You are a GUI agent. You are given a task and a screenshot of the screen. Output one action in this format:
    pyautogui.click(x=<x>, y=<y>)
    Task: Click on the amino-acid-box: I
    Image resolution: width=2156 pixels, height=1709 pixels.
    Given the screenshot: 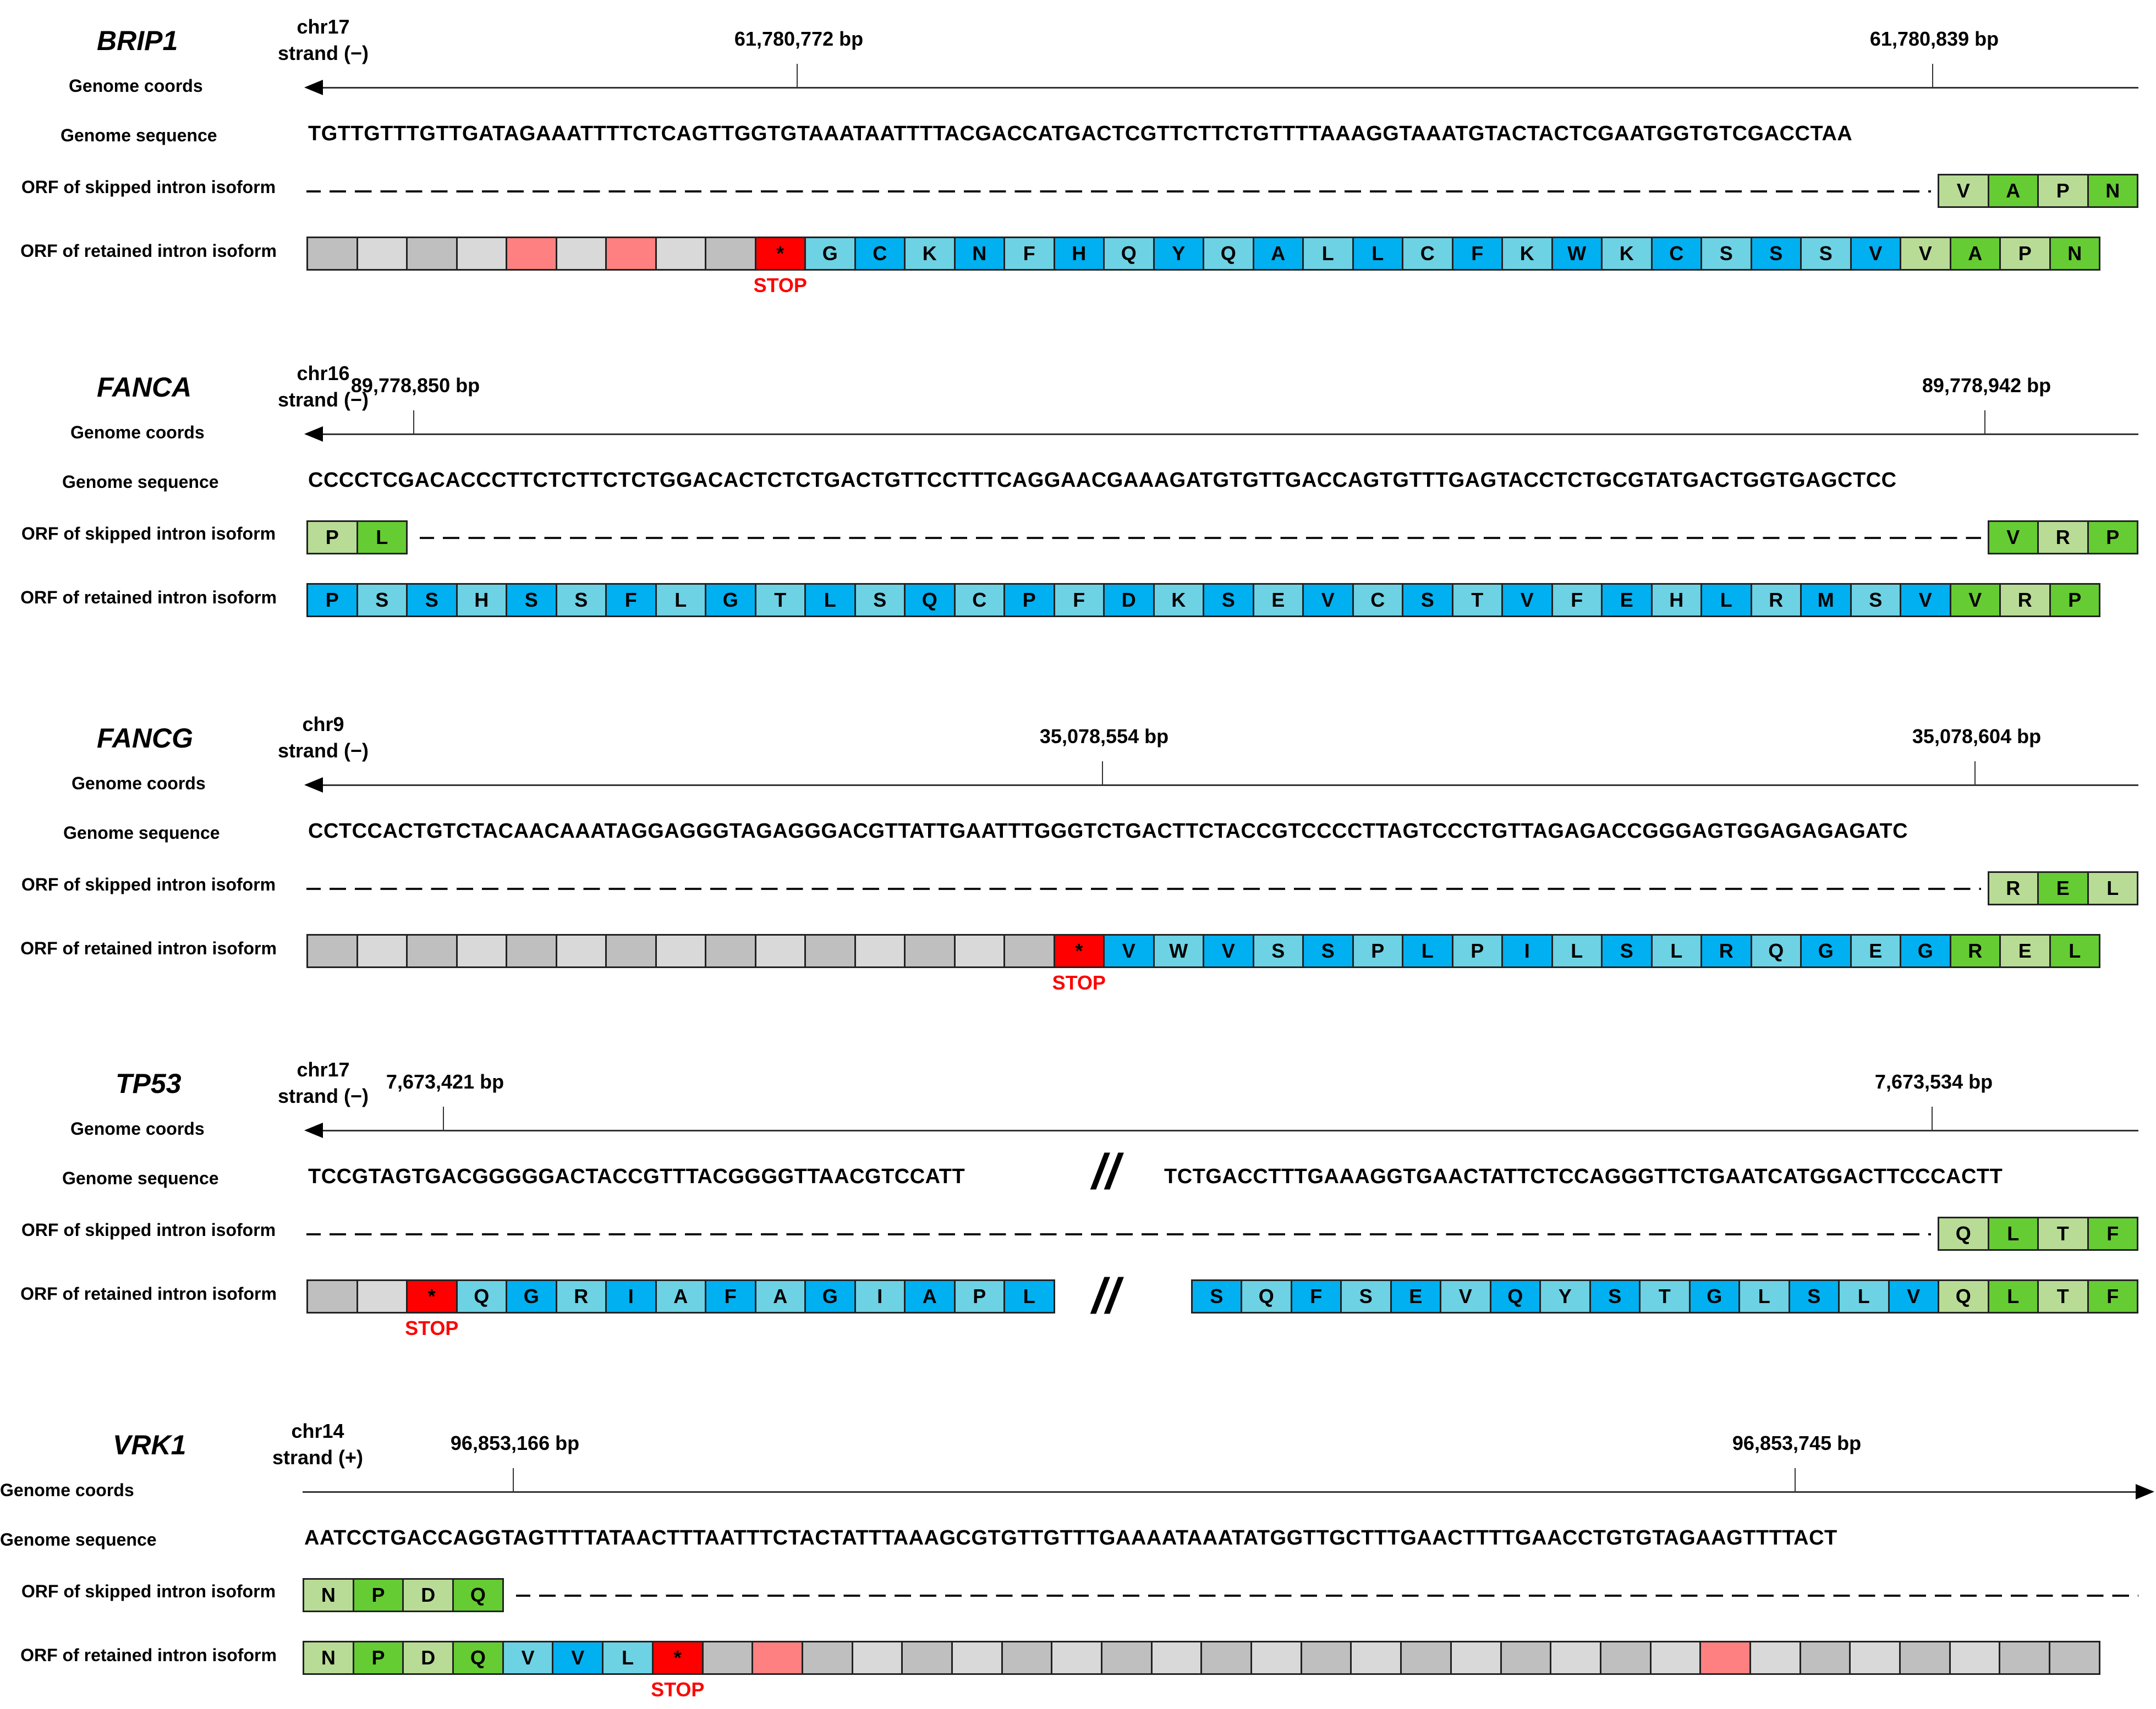 What is the action you would take?
    pyautogui.click(x=880, y=1296)
    